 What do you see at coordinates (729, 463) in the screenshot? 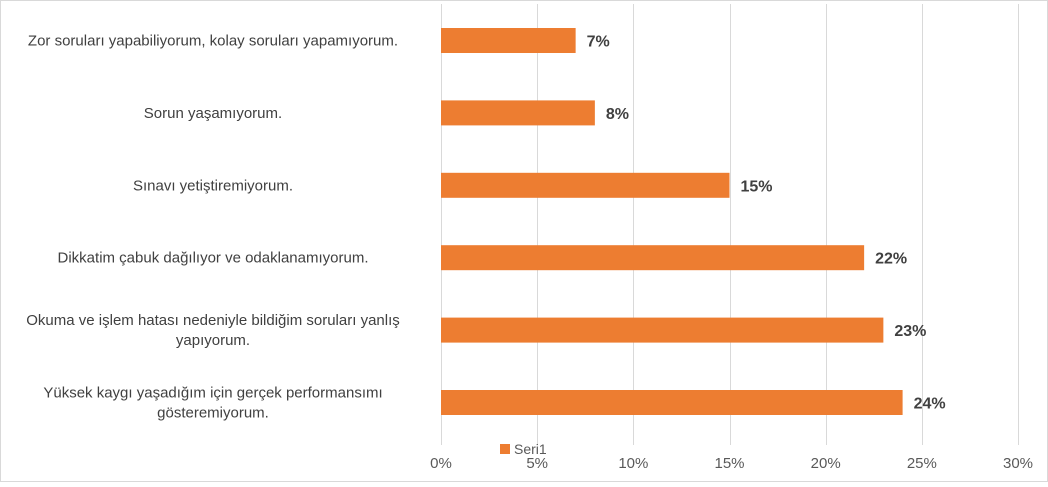
I see `x-tick-label-15: 15%` at bounding box center [729, 463].